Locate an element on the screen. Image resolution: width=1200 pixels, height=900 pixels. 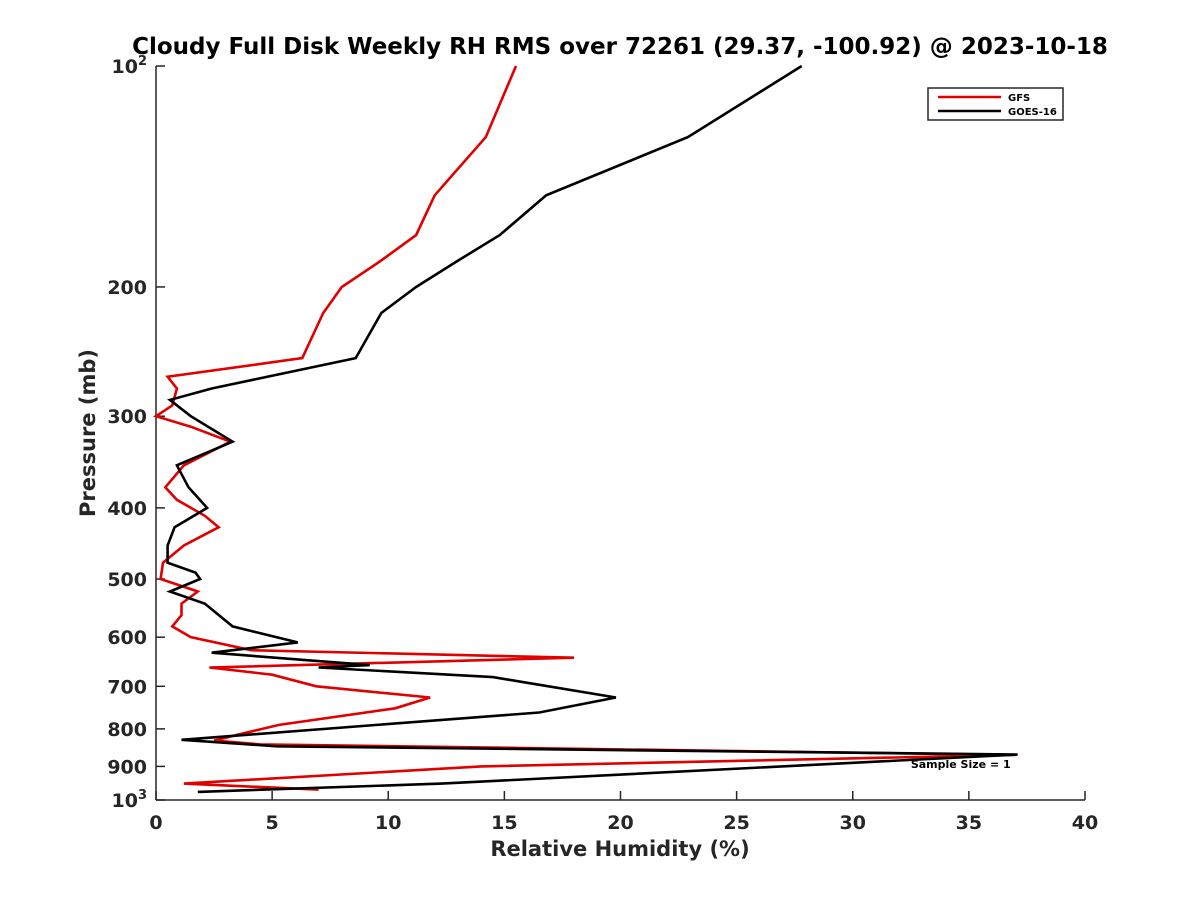
x-tick-label: 5 is located at coordinates (272, 823).